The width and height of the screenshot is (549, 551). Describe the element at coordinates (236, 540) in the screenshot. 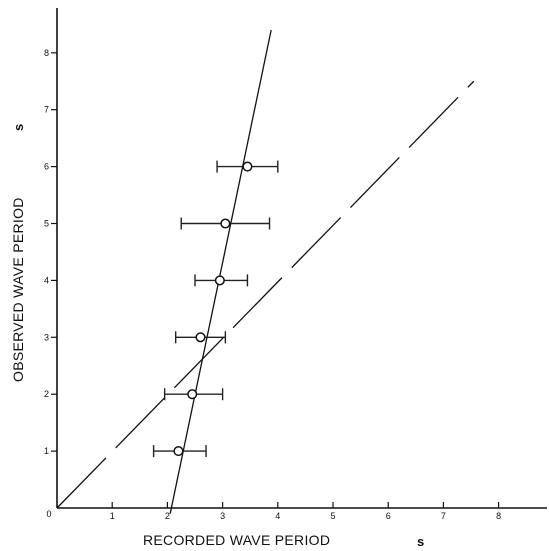

I see `x-axis-title: RECORDED WAVE PERIOD` at that location.